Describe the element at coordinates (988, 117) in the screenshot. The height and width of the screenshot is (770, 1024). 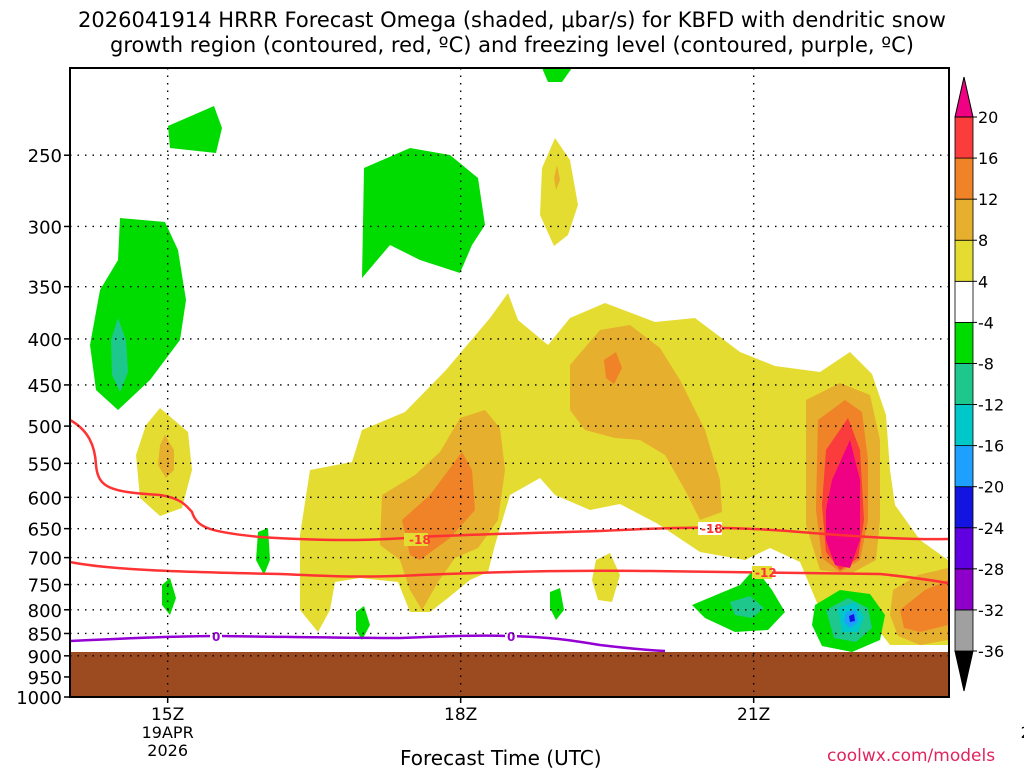
I see `colorbar-label: 20` at that location.